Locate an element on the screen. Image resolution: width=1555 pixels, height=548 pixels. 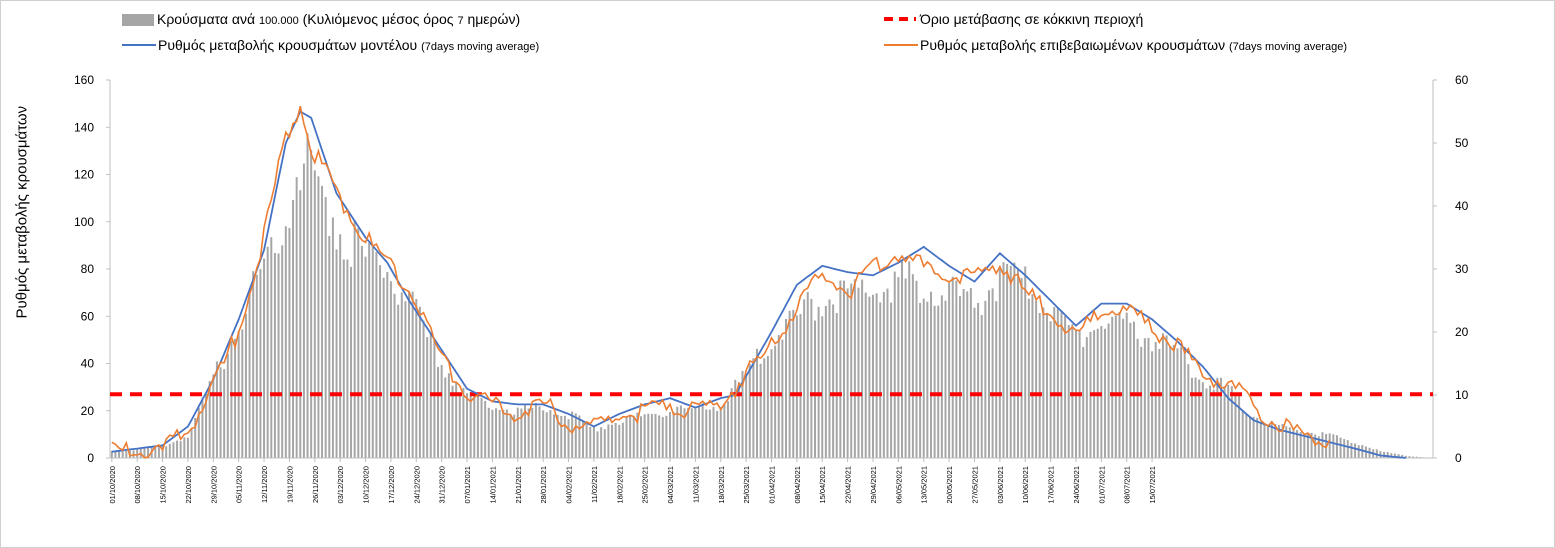
x-tick-label: 20/05/2021 is located at coordinates (949, 485).